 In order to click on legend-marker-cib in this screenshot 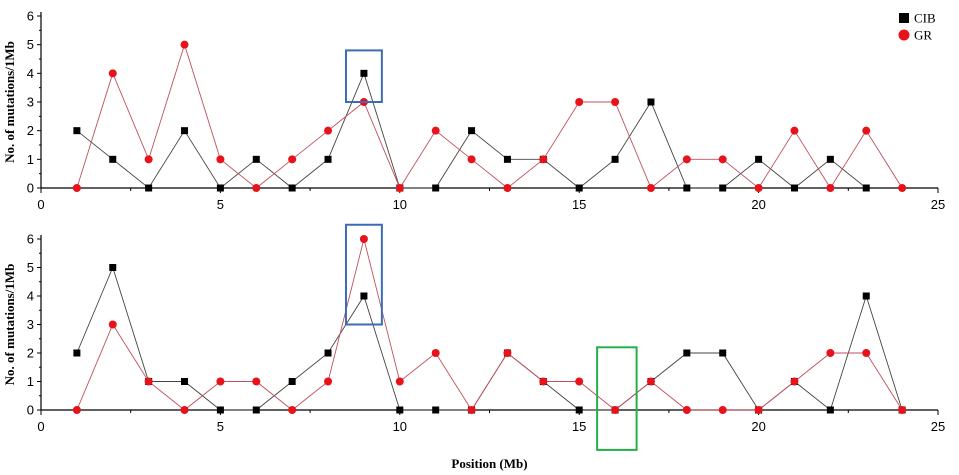, I will do `click(904, 18)`.